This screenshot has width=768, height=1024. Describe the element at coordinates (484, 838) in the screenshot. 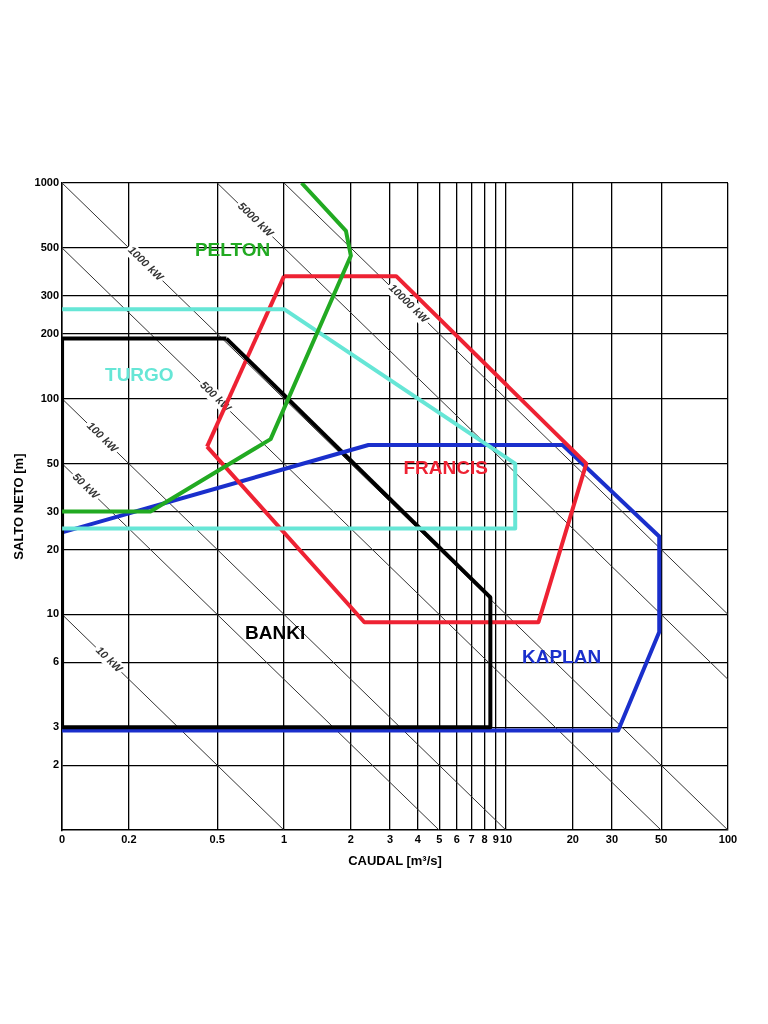

I see `x-tick-label: 8` at that location.